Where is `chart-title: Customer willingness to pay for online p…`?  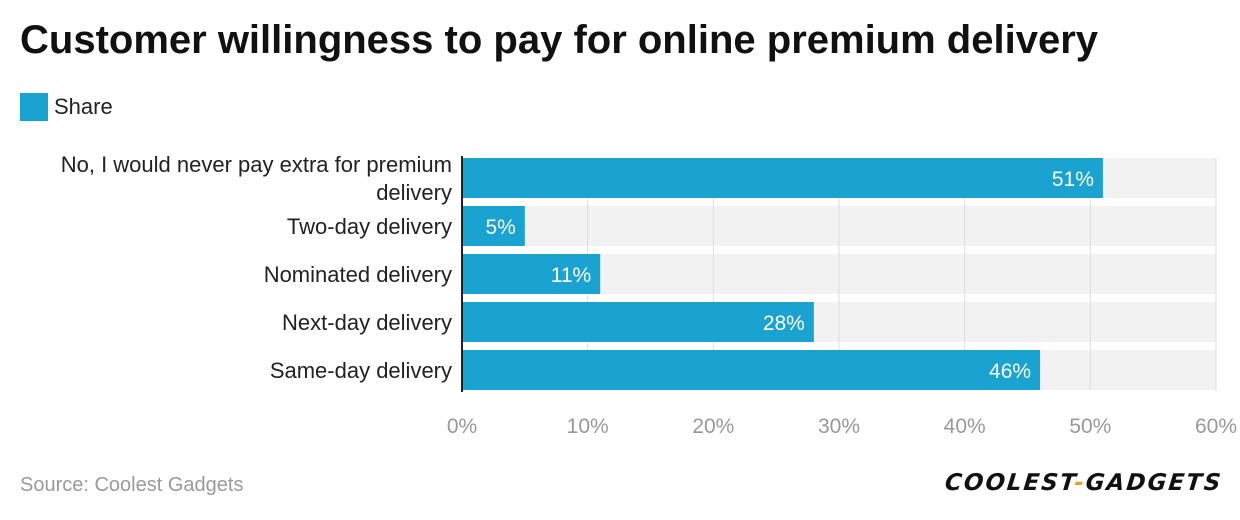
chart-title: Customer willingness to pay for online p… is located at coordinates (559, 40).